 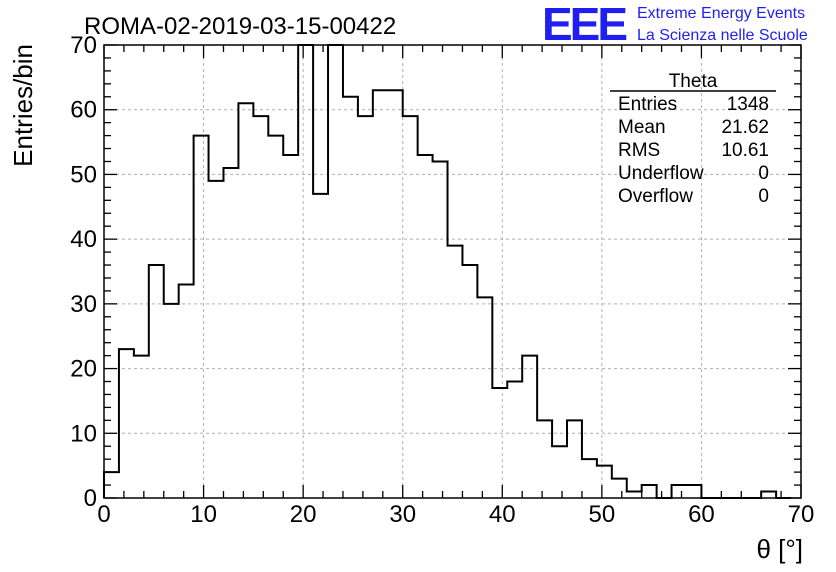 What do you see at coordinates (455, 514) in the screenshot?
I see `x-tick-labels: 0 10 20 30 40 50 60 70` at bounding box center [455, 514].